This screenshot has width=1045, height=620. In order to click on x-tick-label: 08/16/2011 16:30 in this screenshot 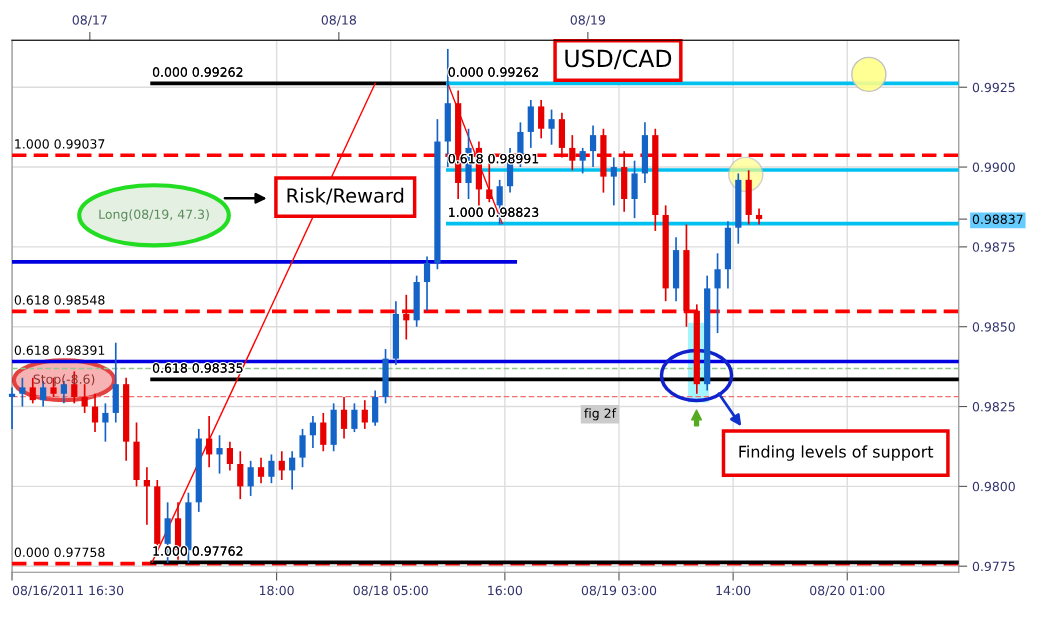, I will do `click(68, 591)`.